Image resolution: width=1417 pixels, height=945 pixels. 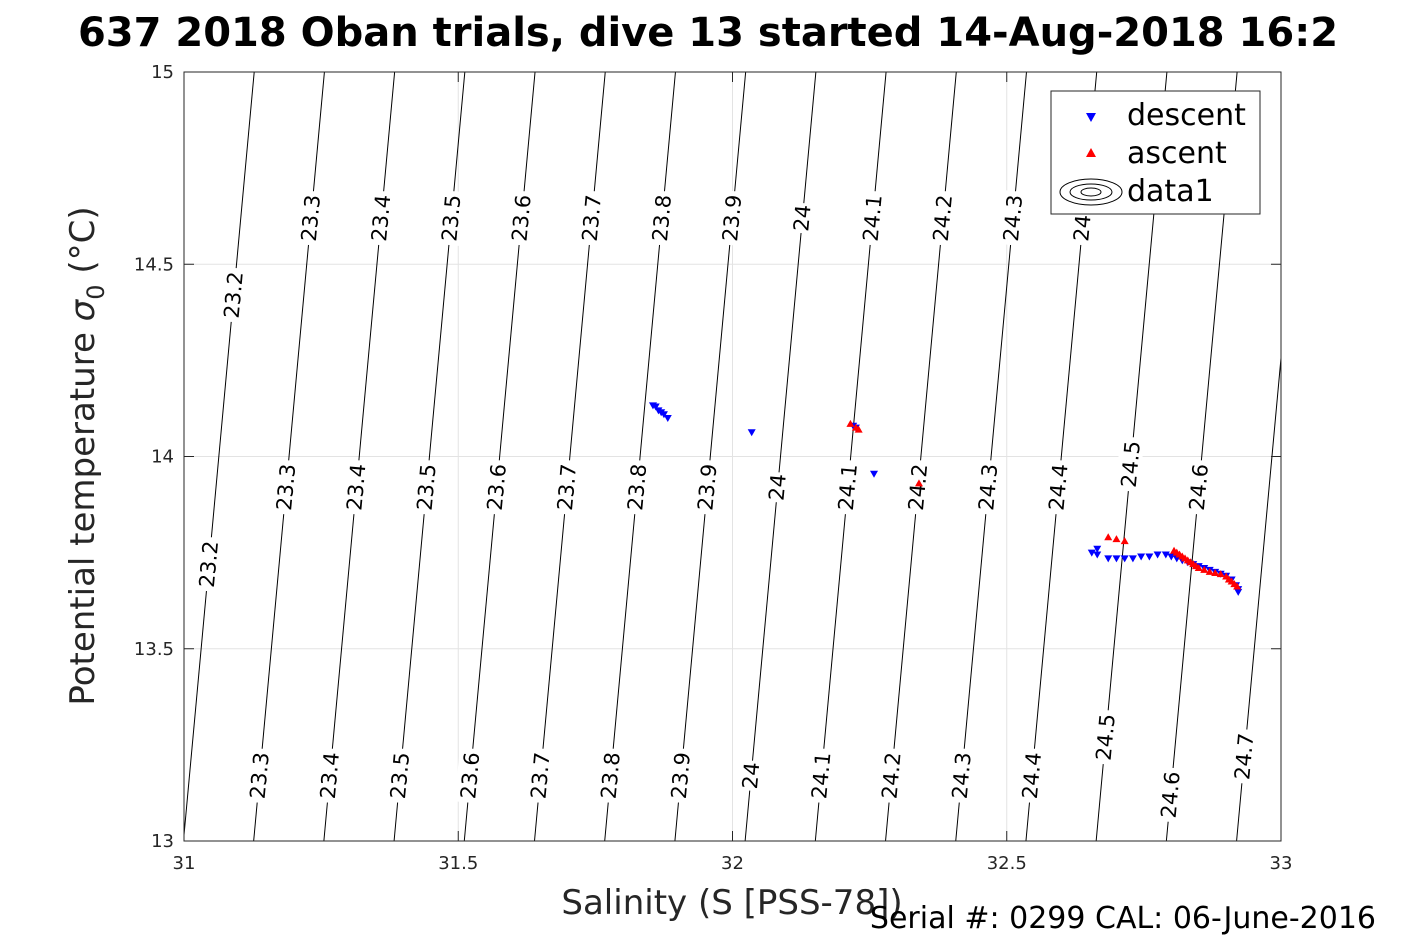 I want to click on y-tick-label: 13.5, so click(x=154, y=649).